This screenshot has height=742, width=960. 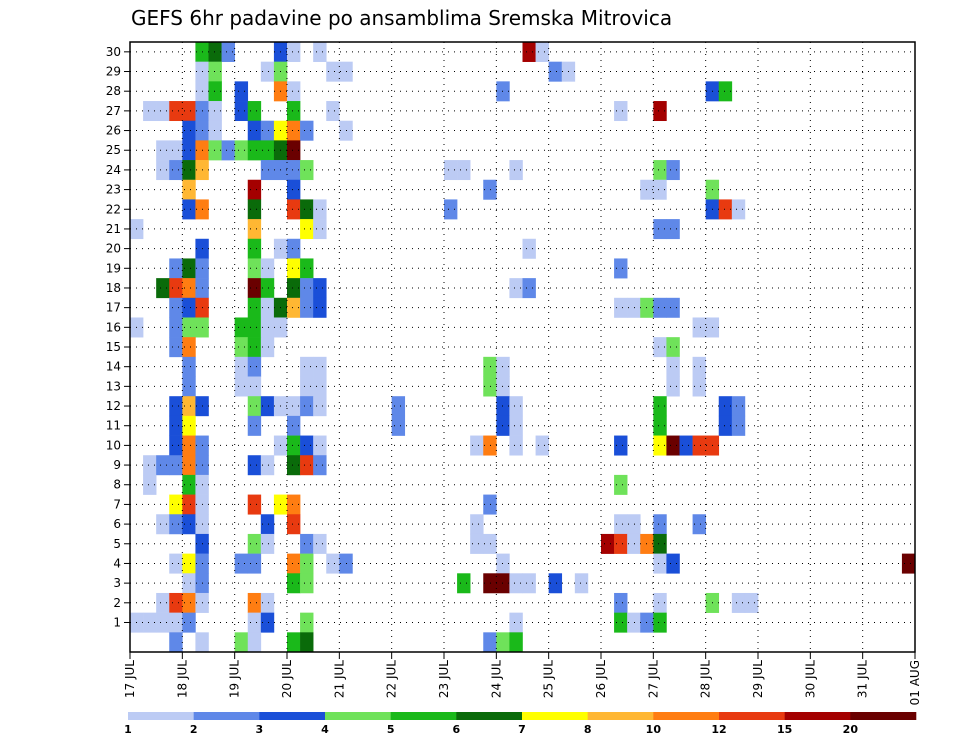 I want to click on y-tick-label: 21, so click(x=113, y=229).